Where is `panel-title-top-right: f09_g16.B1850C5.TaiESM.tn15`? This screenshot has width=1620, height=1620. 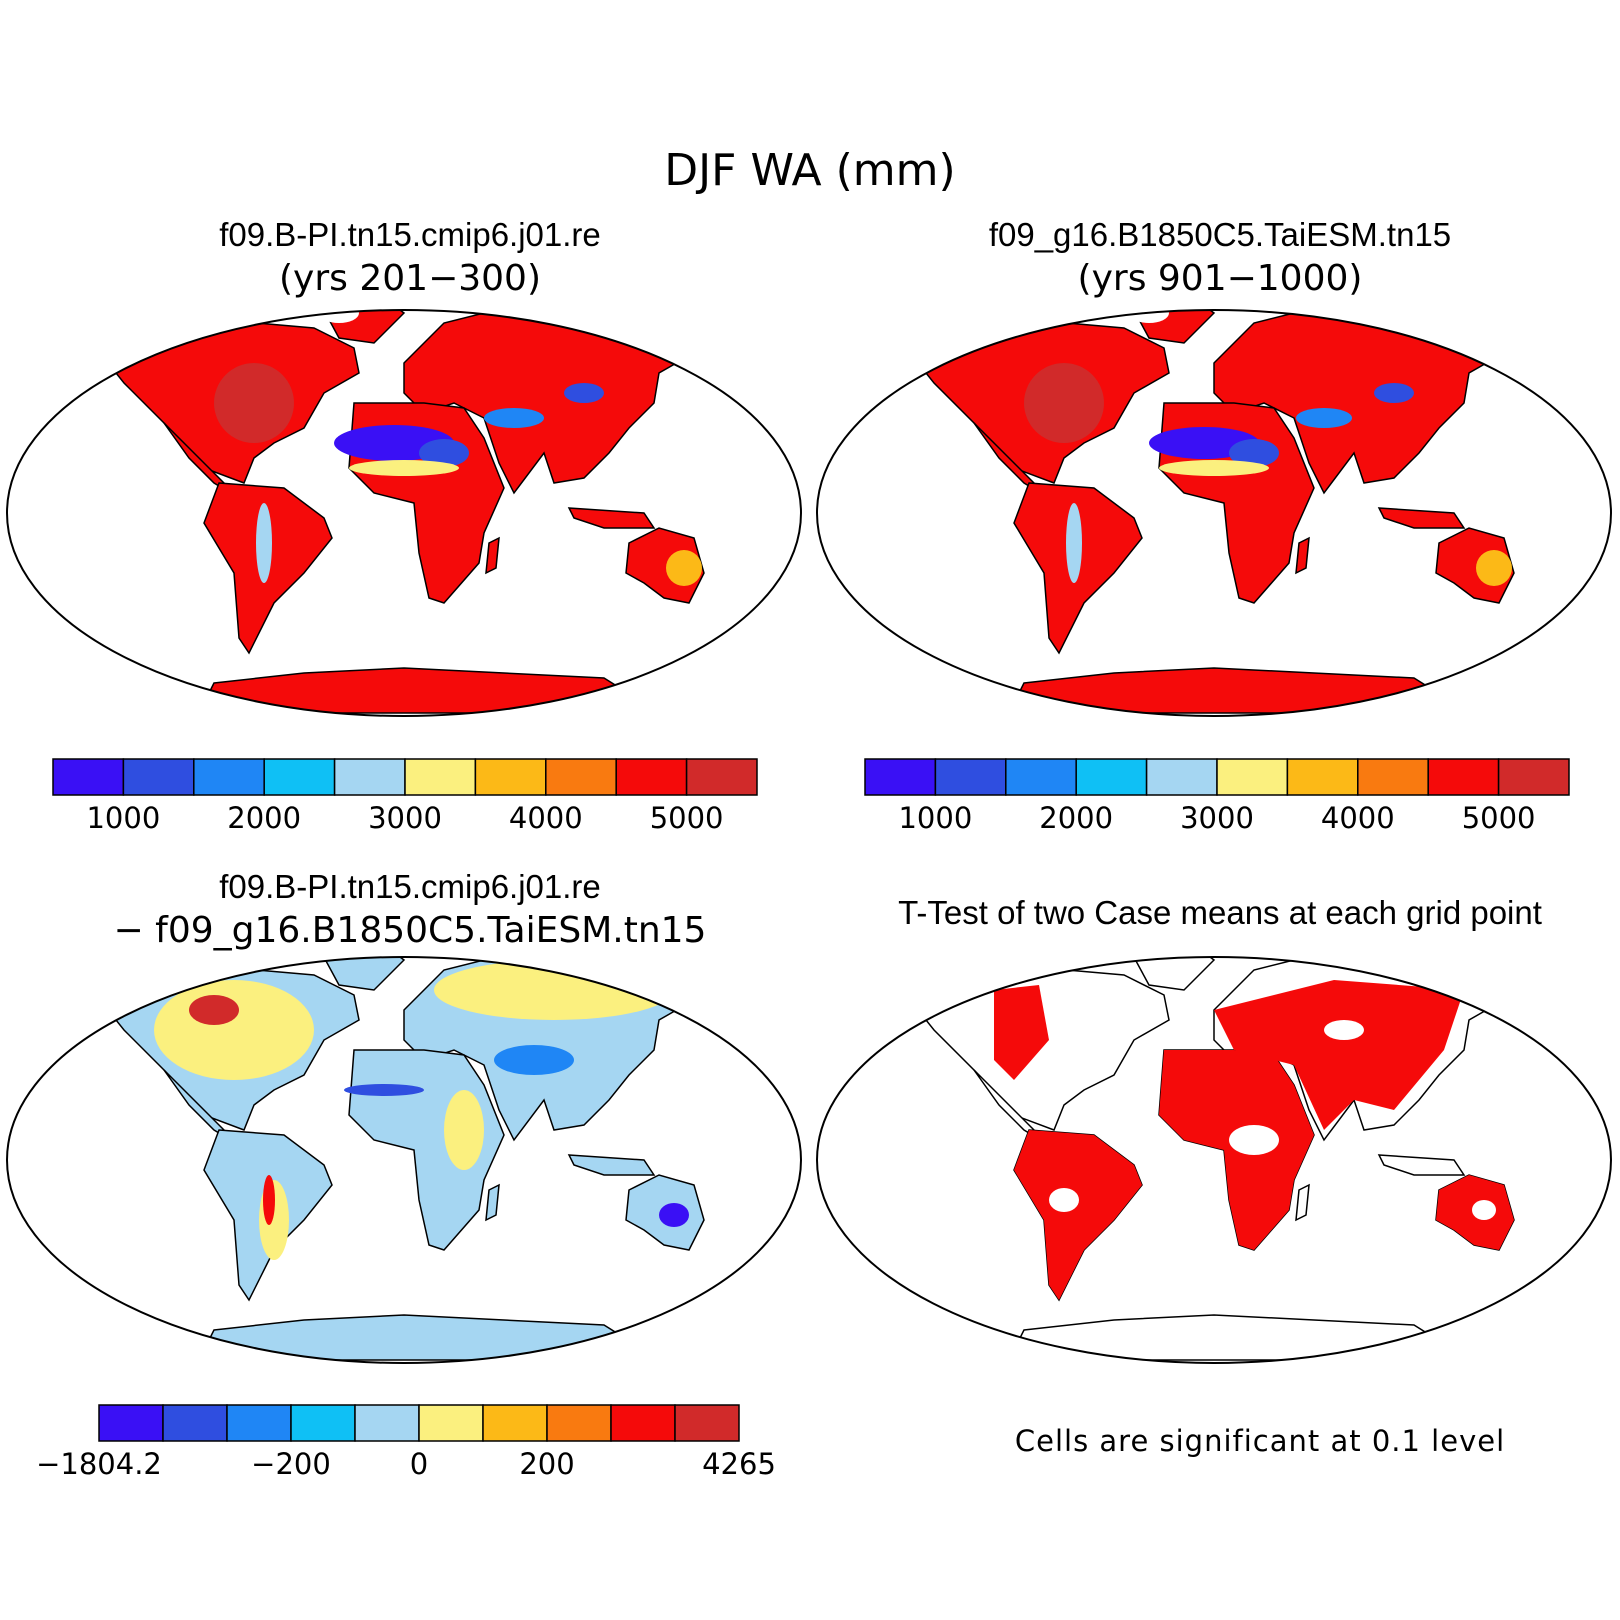 panel-title-top-right: f09_g16.B1850C5.TaiESM.tn15 is located at coordinates (1220, 234).